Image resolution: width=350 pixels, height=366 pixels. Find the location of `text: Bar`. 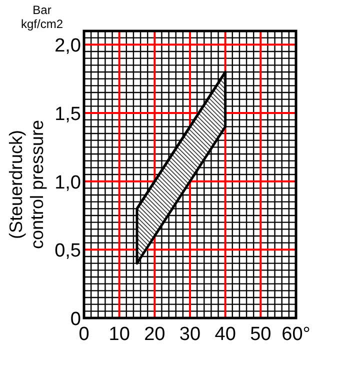

text: Bar is located at coordinates (42, 10).